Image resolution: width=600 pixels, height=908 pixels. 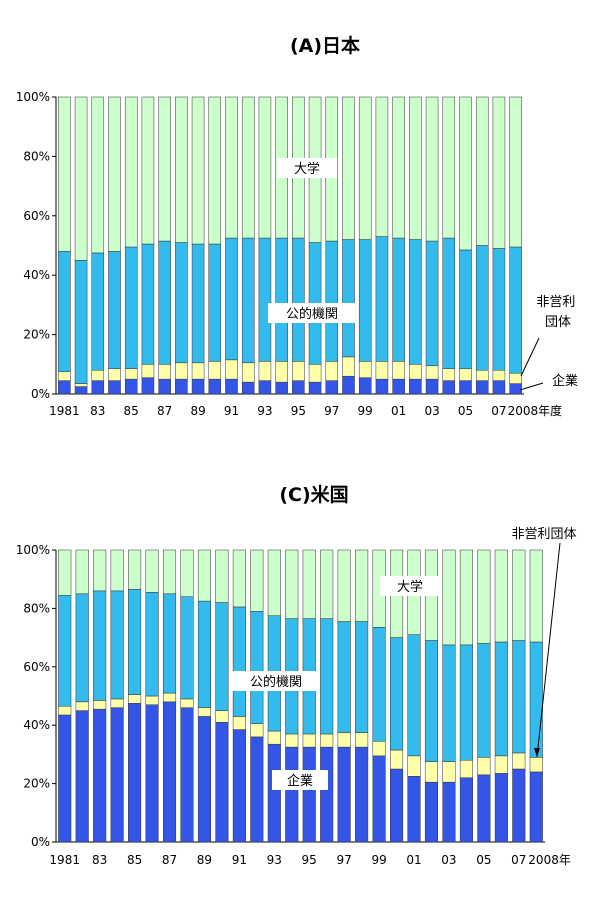 I want to click on y-tick-label: 60%, so click(x=36, y=216).